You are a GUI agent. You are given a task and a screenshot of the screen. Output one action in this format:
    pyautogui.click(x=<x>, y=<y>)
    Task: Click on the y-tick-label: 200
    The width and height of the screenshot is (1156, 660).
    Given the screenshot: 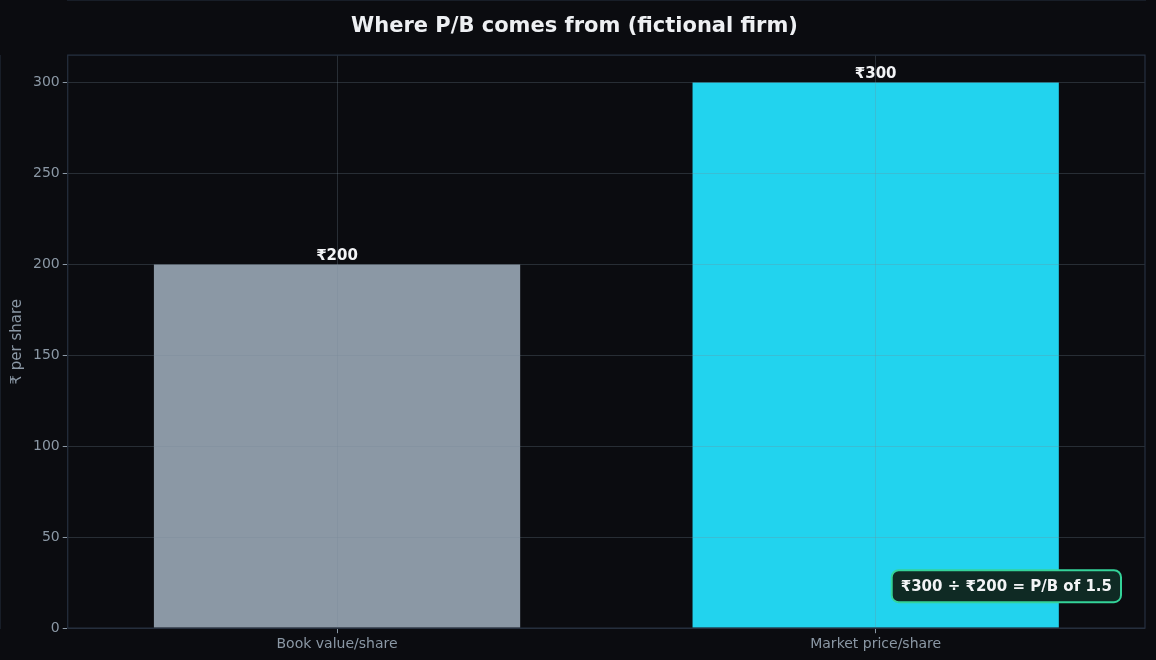 What is the action you would take?
    pyautogui.click(x=46, y=263)
    